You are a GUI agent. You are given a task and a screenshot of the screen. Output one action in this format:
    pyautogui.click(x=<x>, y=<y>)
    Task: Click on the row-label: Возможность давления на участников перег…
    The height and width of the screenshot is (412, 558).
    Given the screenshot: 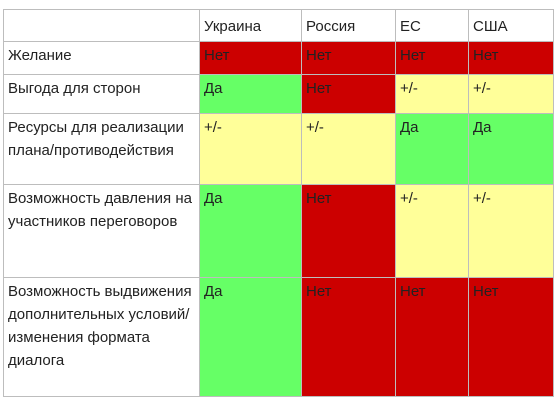 What is the action you would take?
    pyautogui.click(x=101, y=231)
    